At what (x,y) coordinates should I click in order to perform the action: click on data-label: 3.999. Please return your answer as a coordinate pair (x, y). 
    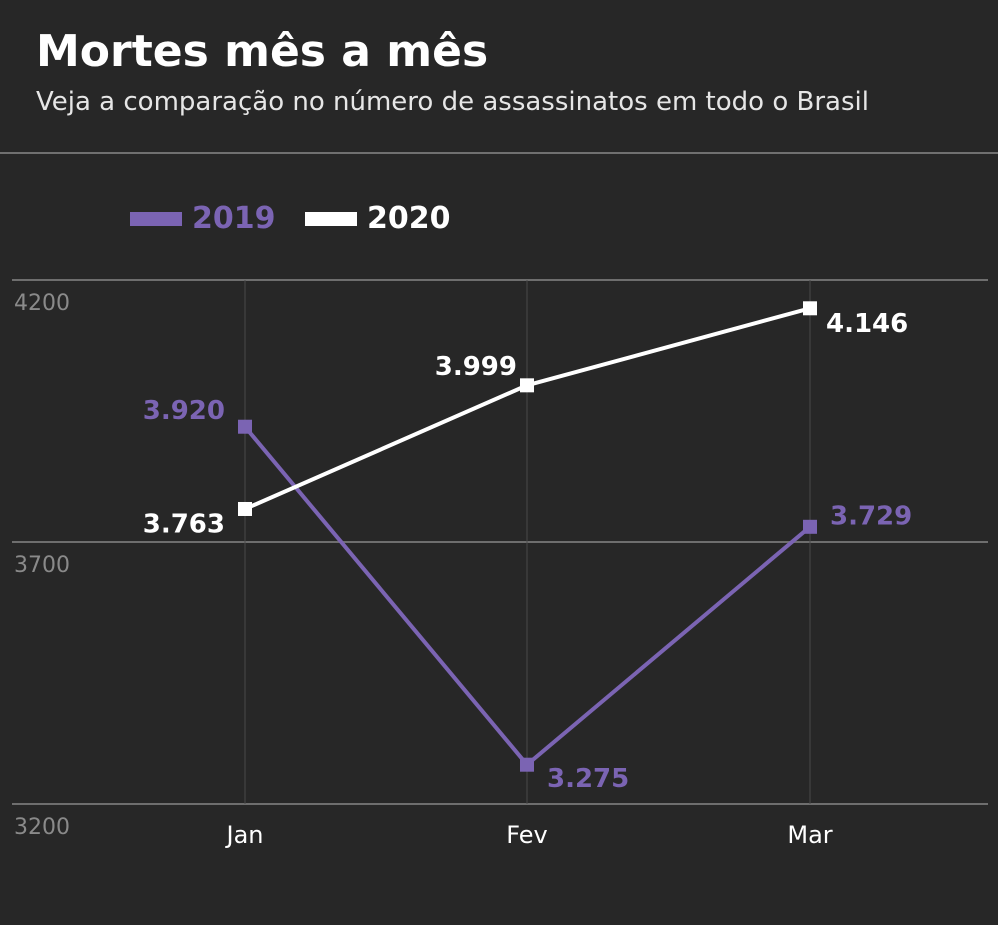
    Looking at the image, I should click on (476, 367).